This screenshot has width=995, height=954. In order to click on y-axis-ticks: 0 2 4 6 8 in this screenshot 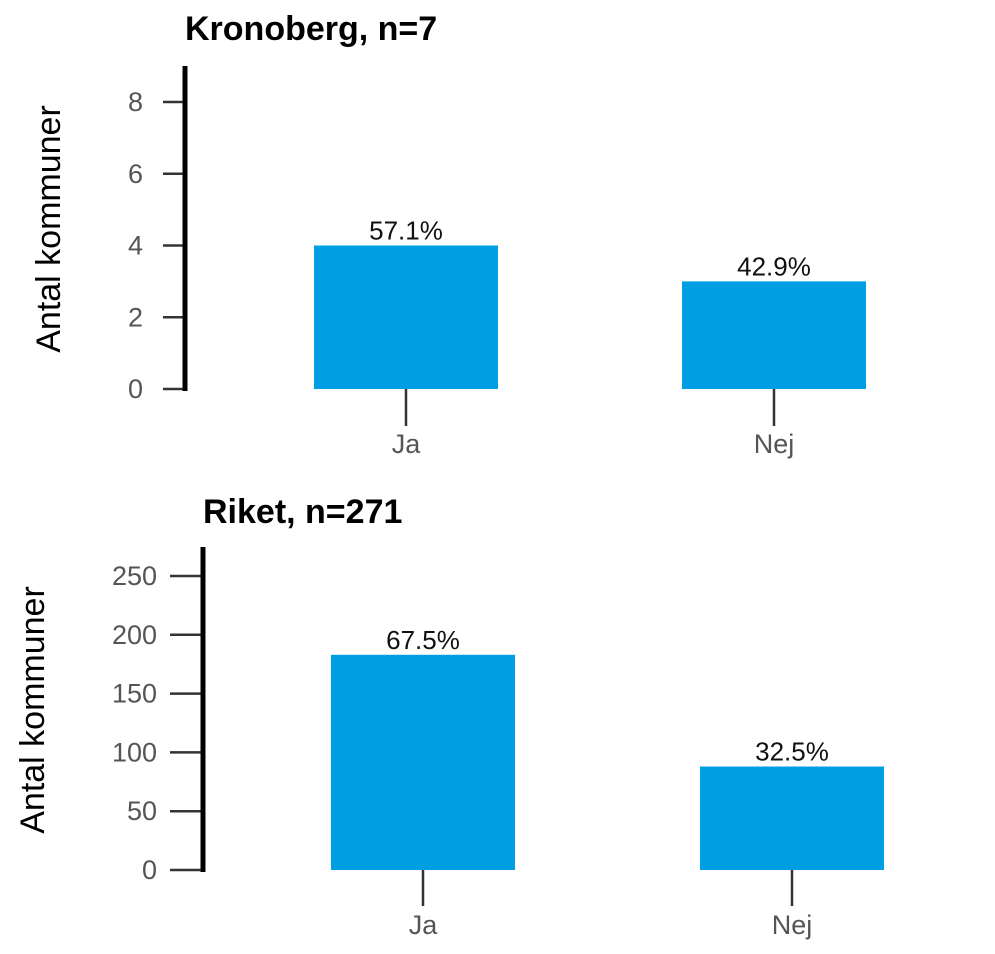, I will do `click(156, 245)`.